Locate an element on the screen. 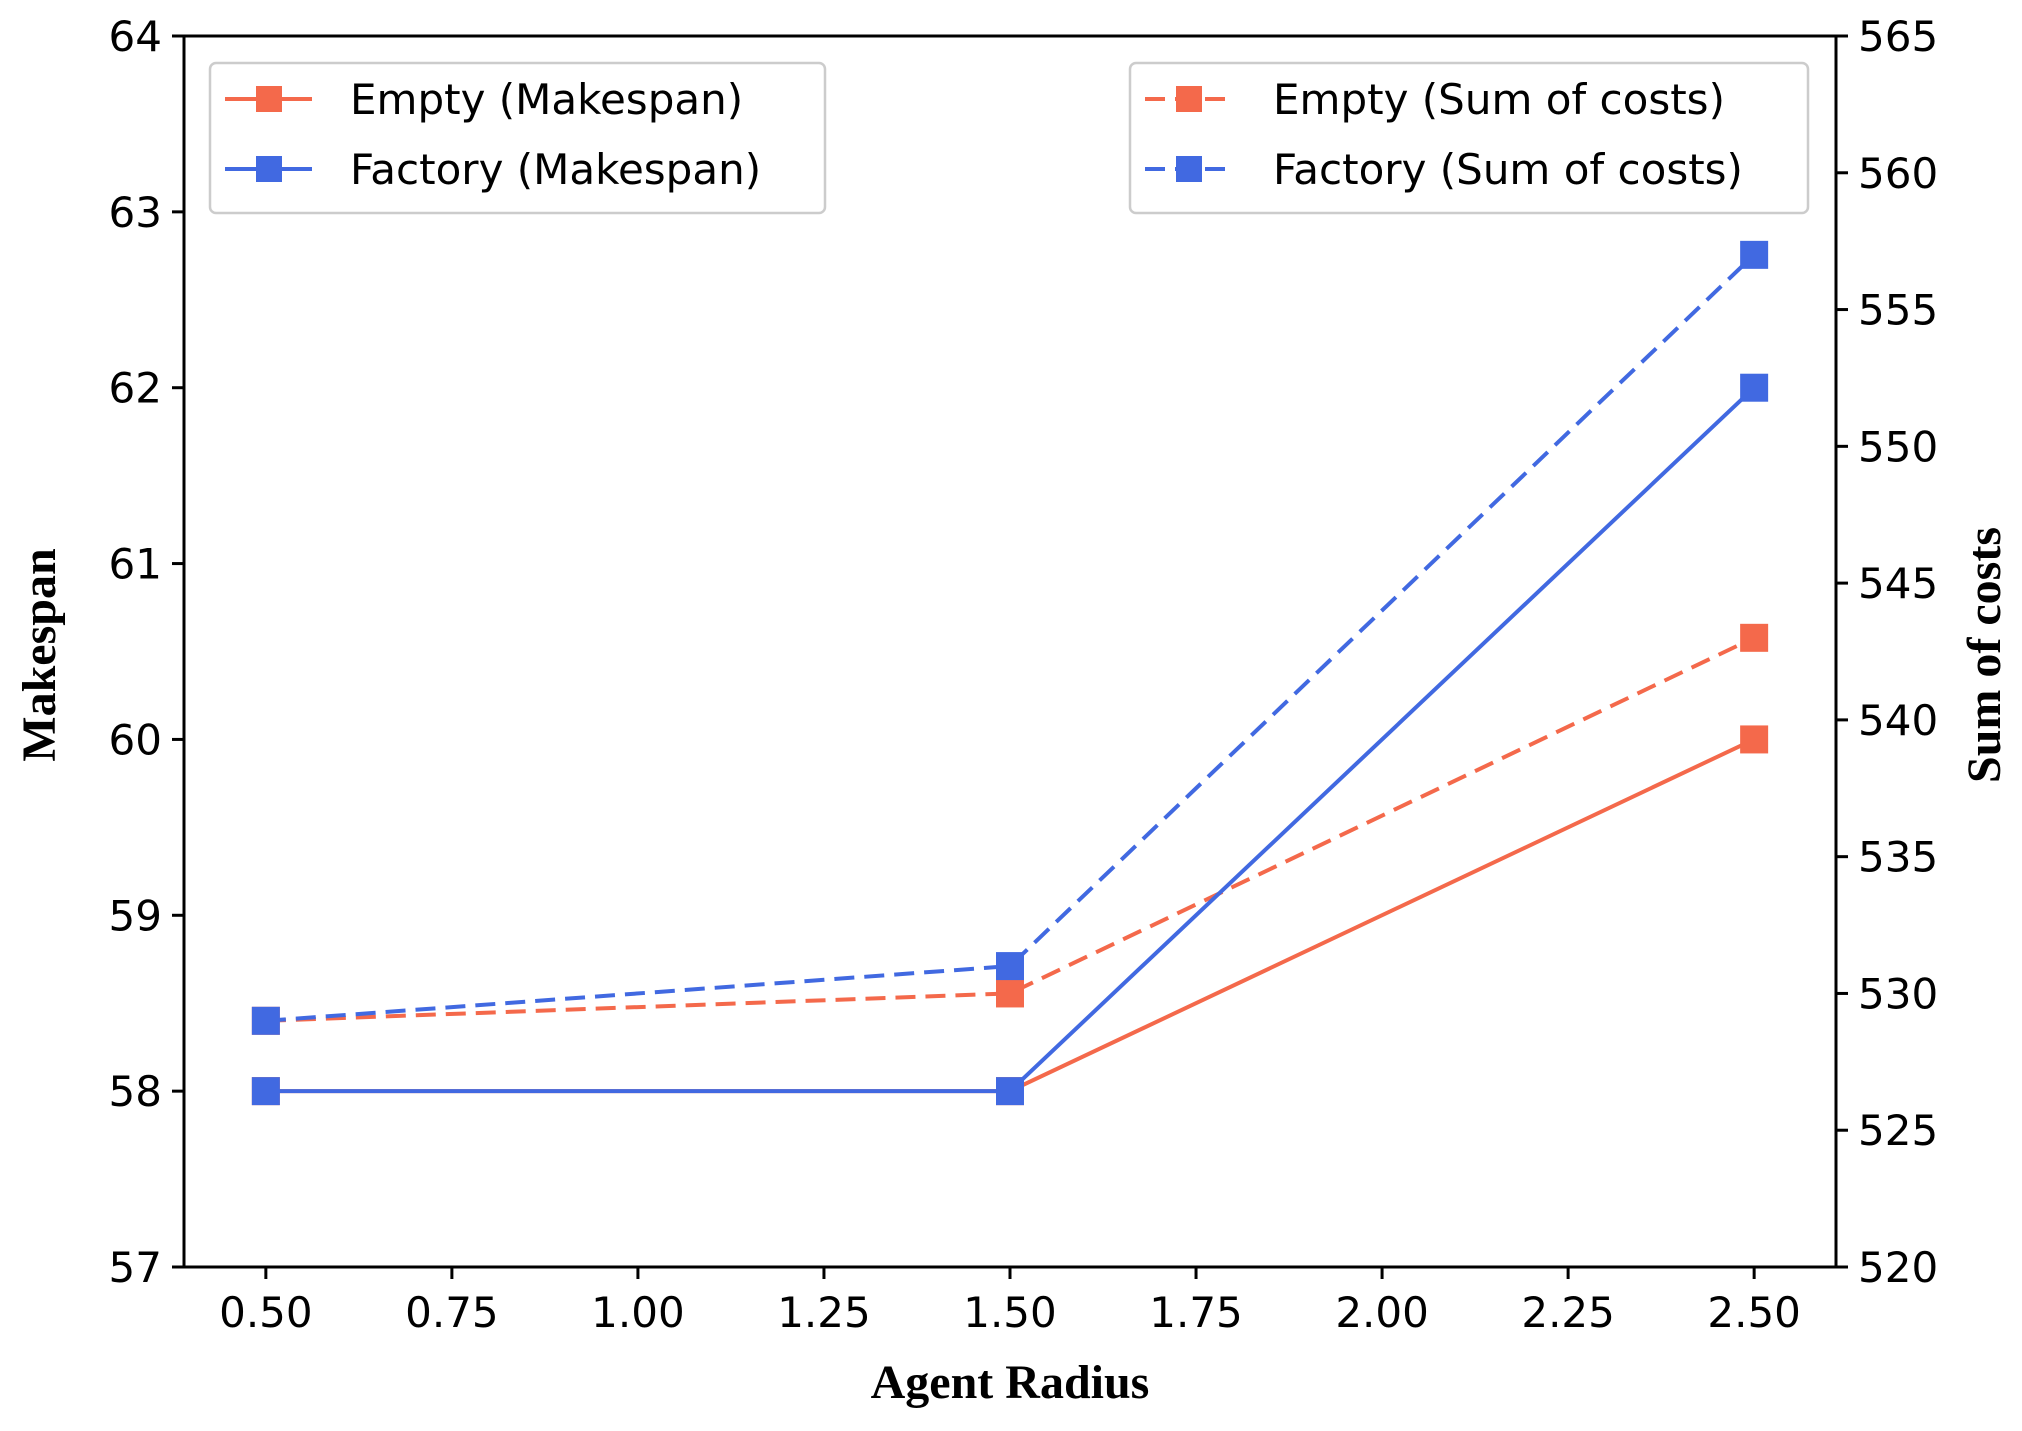 The width and height of the screenshot is (2022, 1431). legend-left: Empty (Makespan) Factory (Makespan) is located at coordinates (517, 138).